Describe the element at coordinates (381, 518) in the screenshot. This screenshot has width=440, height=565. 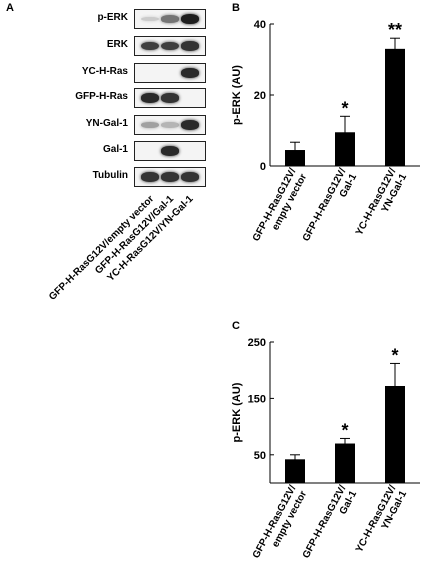
I see `x-category-label: YC-H-RasG12V/YN-Gal-1` at that location.